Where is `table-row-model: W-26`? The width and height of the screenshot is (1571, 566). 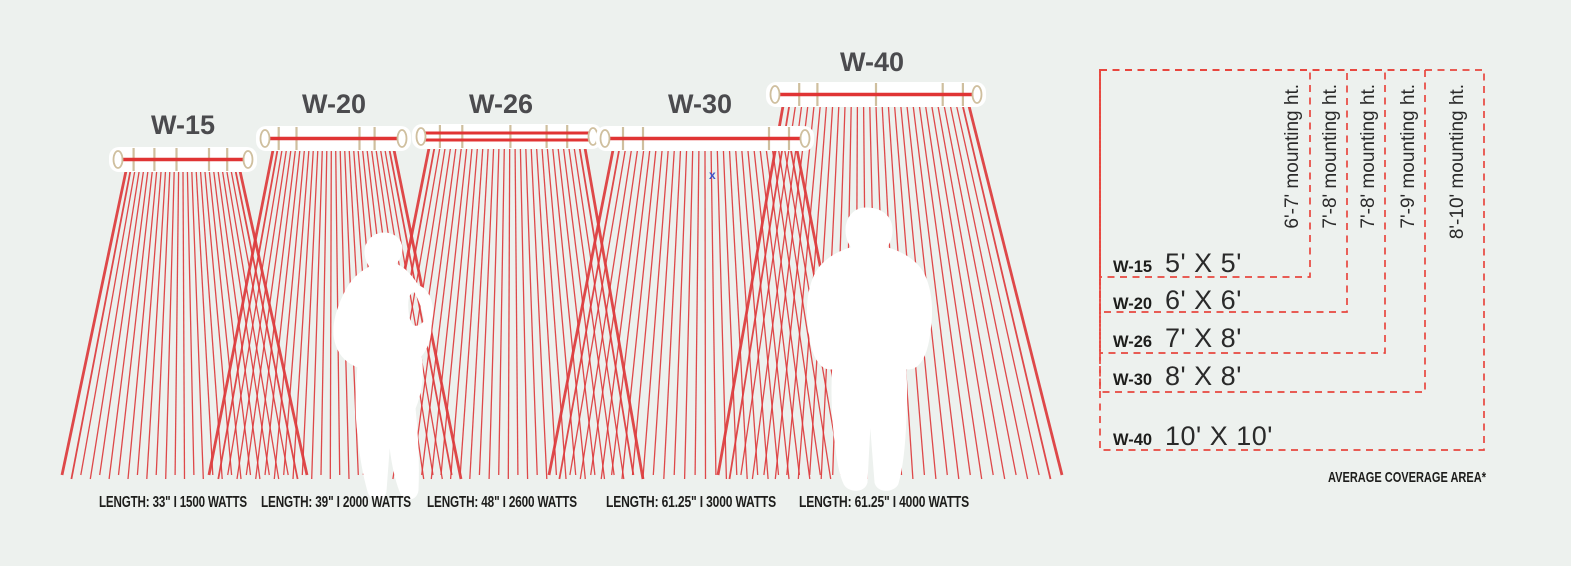
table-row-model: W-26 is located at coordinates (1132, 342).